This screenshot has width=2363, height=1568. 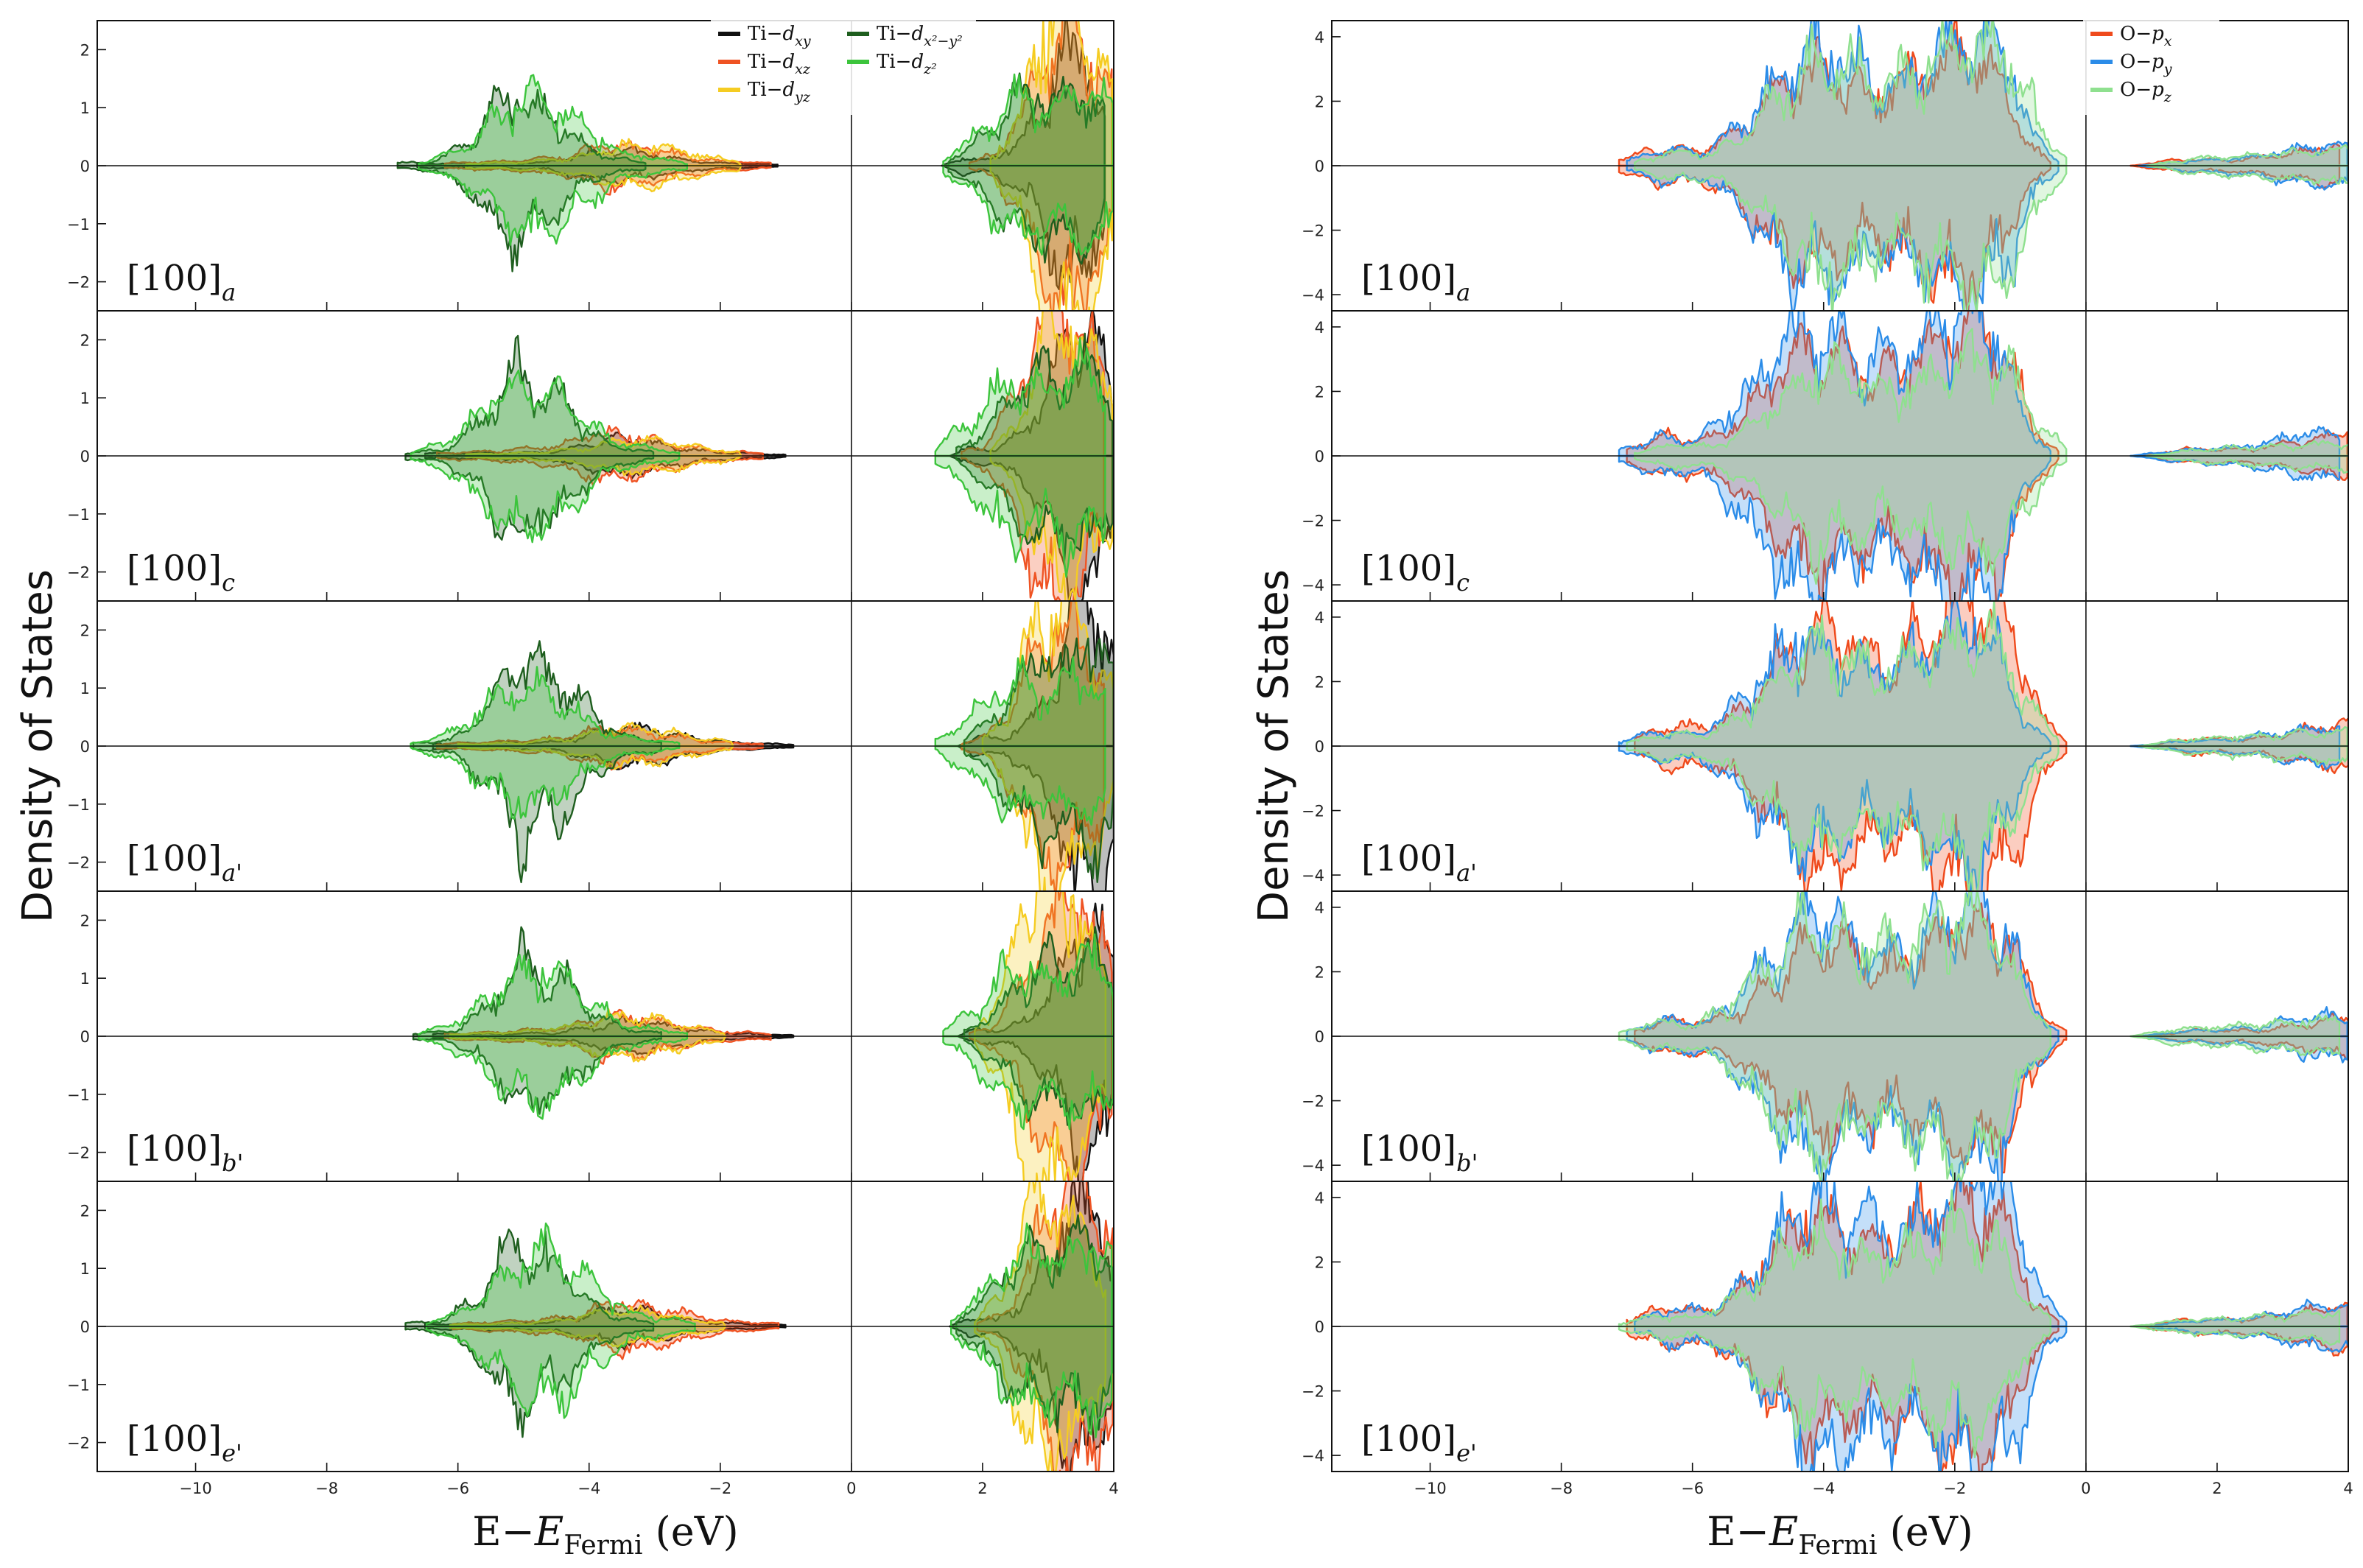 I want to click on legend-item-ti-dxz: Ti−dxz, so click(x=764, y=64).